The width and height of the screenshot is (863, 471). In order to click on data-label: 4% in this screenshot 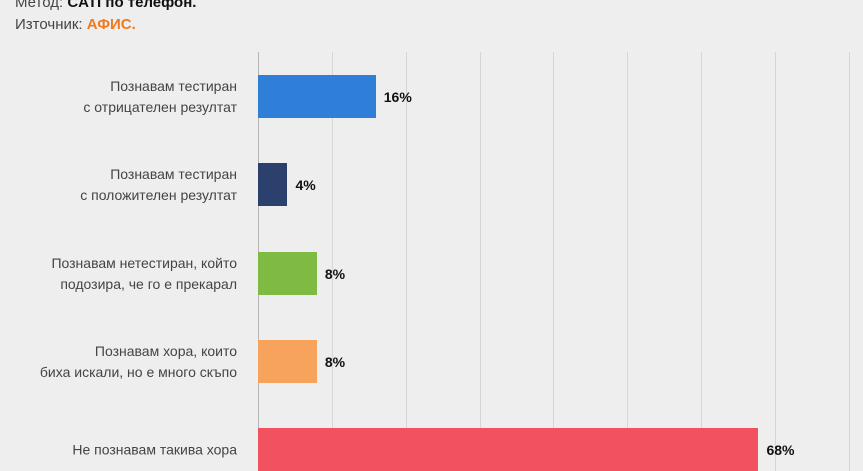, I will do `click(305, 184)`.